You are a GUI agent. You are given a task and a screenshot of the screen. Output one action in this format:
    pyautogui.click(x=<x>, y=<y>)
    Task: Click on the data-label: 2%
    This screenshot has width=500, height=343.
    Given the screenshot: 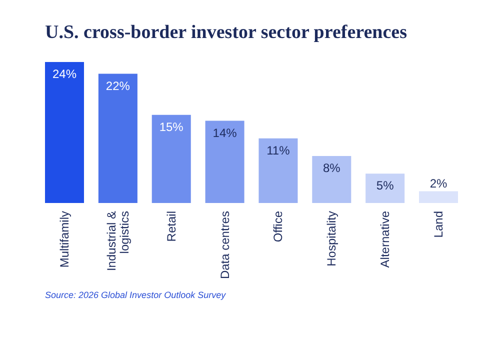 What is the action you would take?
    pyautogui.click(x=439, y=183)
    